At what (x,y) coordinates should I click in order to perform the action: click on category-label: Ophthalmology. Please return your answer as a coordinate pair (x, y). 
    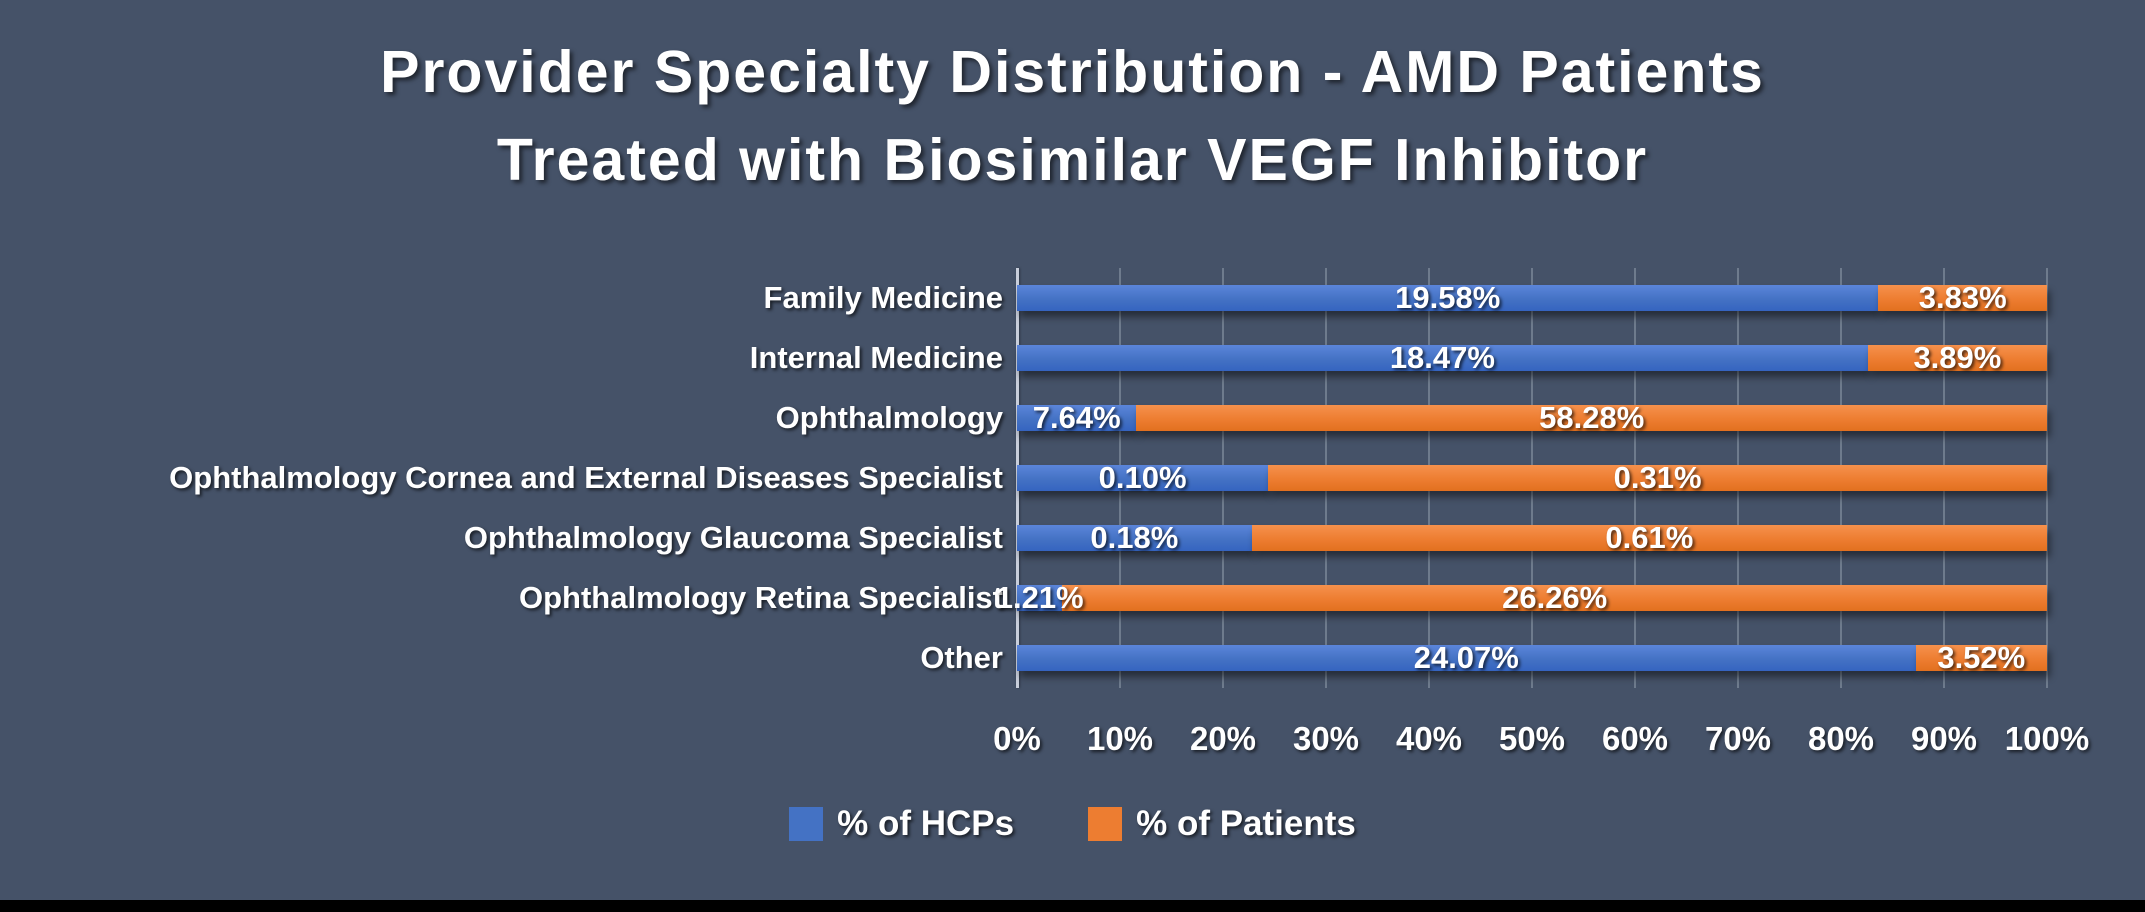
    Looking at the image, I should click on (889, 417).